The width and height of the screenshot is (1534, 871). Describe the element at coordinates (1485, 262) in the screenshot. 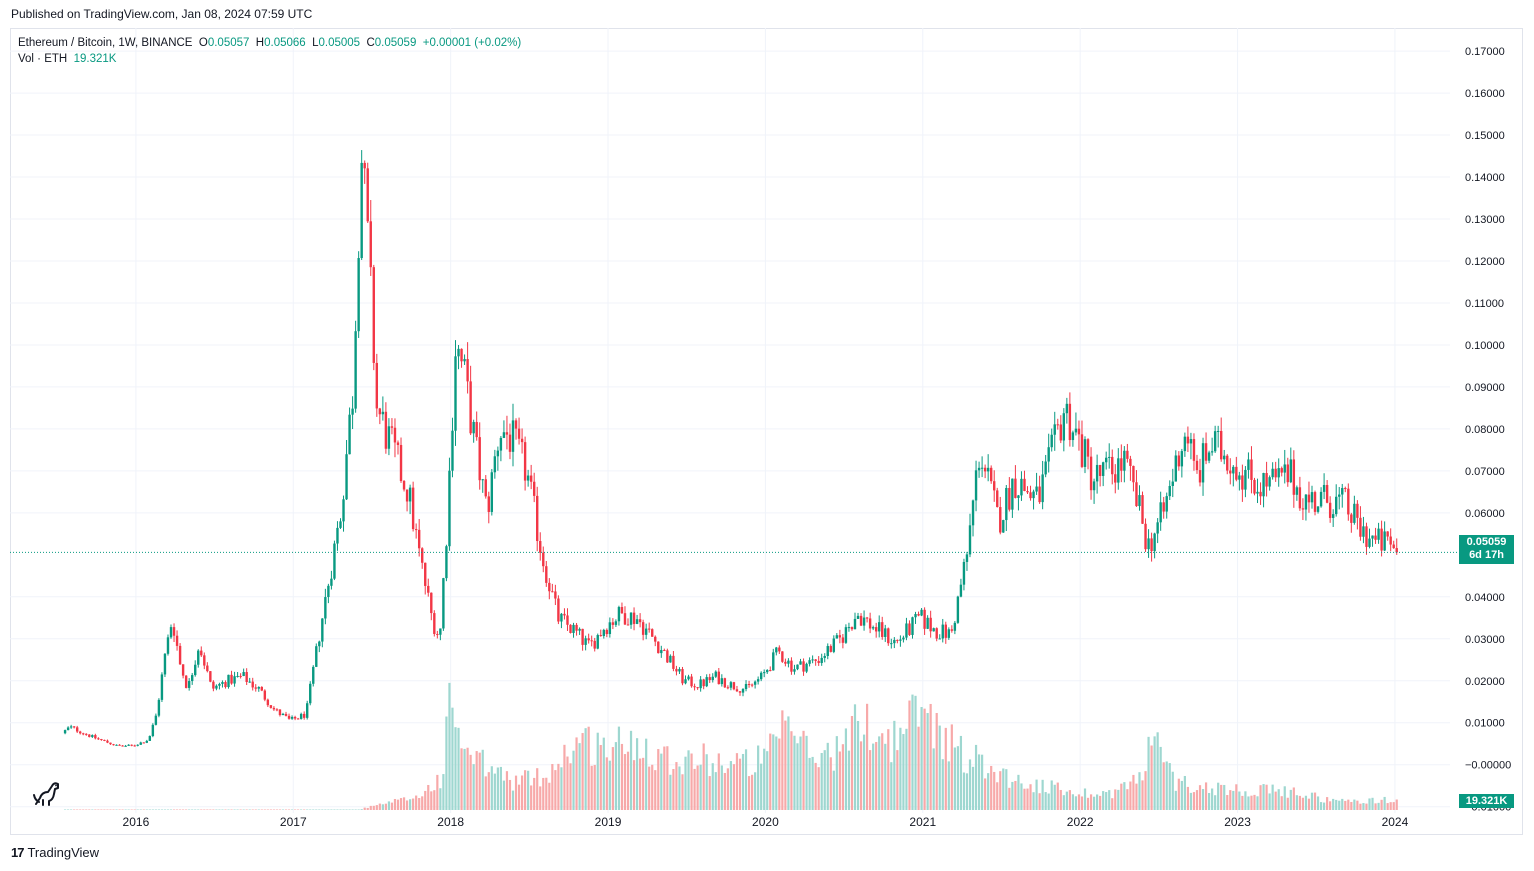

I see `y-tick-label: 0.12000` at that location.